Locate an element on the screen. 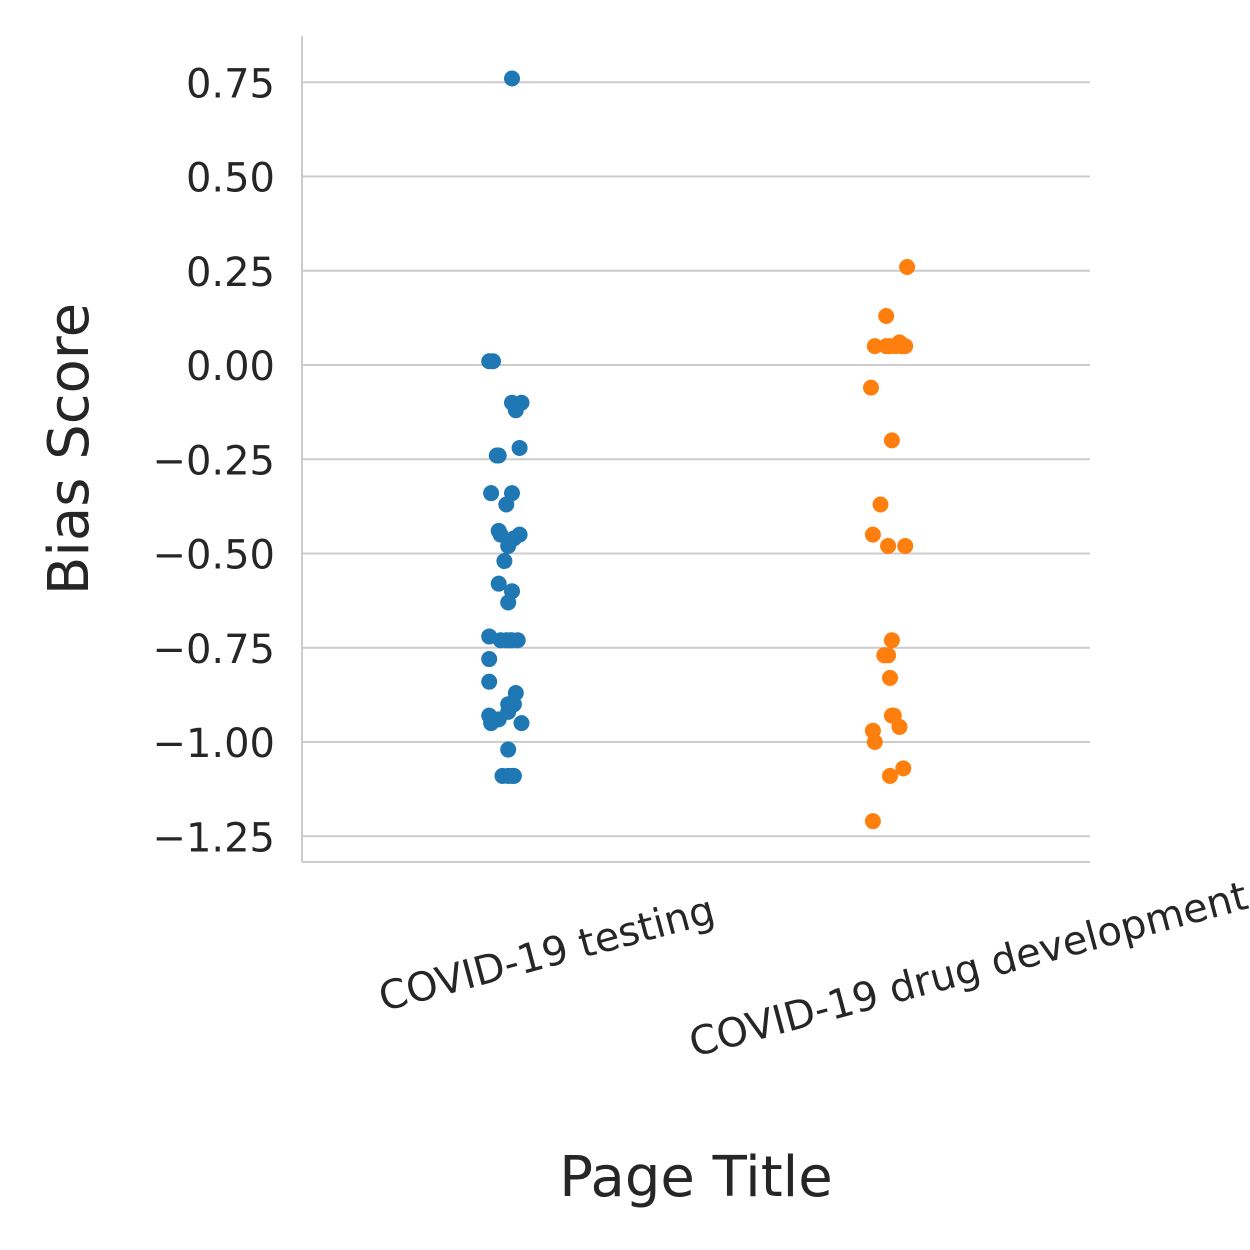  y-tick-label: −0.50 is located at coordinates (213, 556).